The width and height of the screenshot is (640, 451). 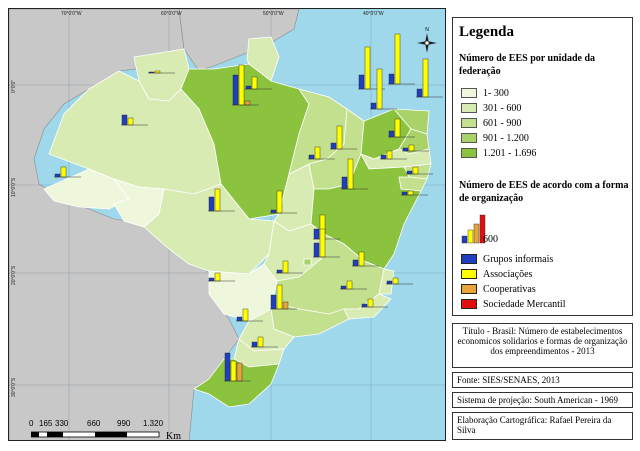 I want to click on type-label-associacoes: Associações, so click(x=508, y=274).